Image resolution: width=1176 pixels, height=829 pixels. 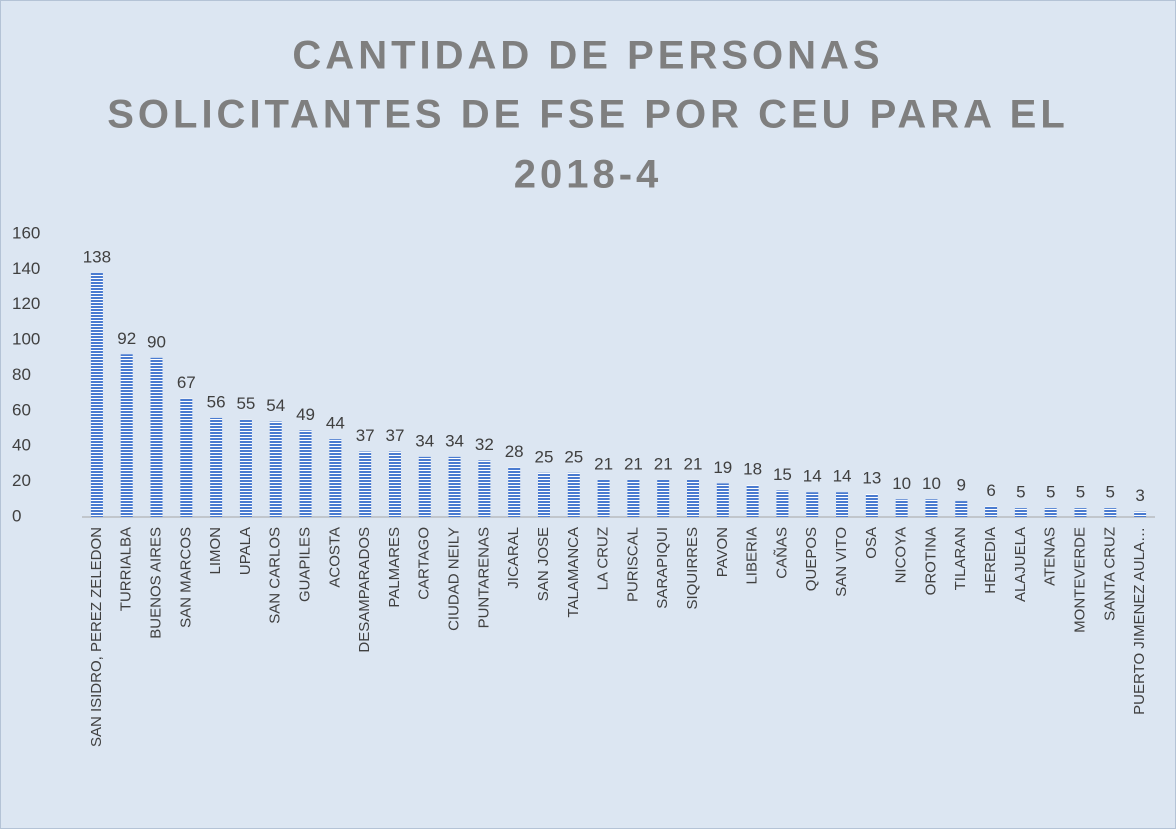 What do you see at coordinates (245, 551) in the screenshot?
I see `x-tick-label: UPALA` at bounding box center [245, 551].